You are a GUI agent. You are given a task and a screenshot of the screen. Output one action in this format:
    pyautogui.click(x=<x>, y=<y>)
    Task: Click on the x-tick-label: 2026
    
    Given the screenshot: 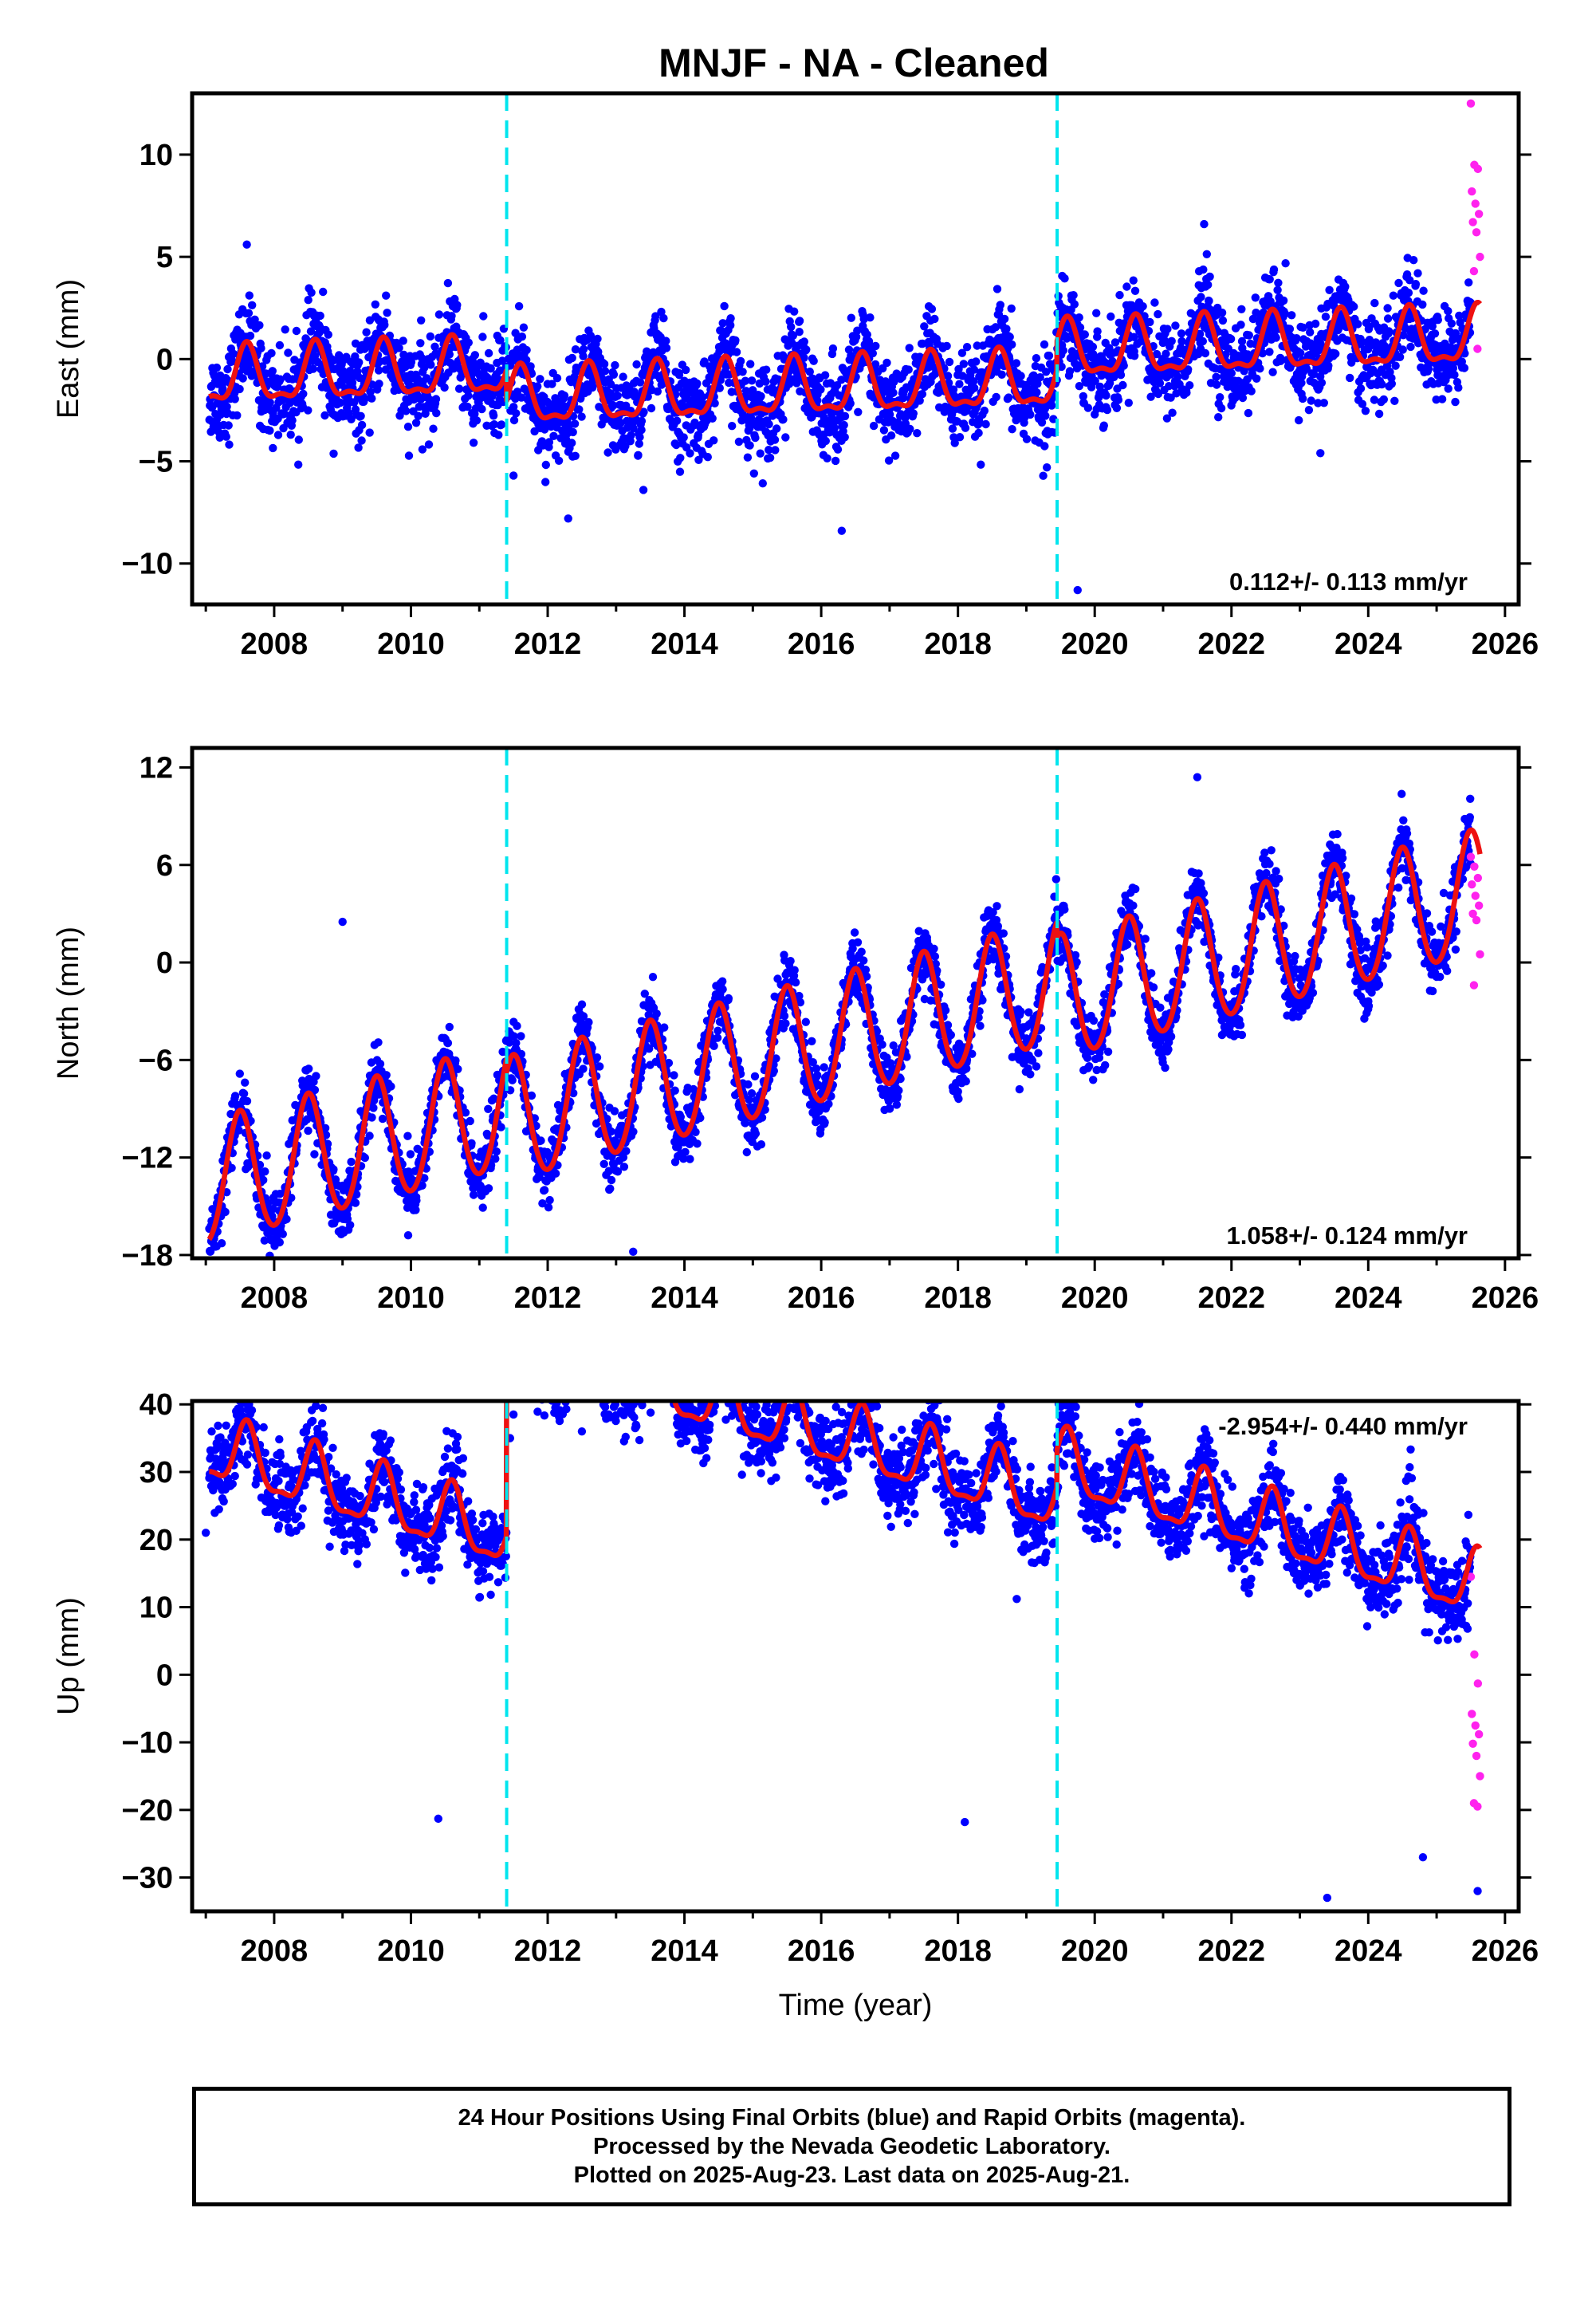 What is the action you would take?
    pyautogui.click(x=1505, y=644)
    